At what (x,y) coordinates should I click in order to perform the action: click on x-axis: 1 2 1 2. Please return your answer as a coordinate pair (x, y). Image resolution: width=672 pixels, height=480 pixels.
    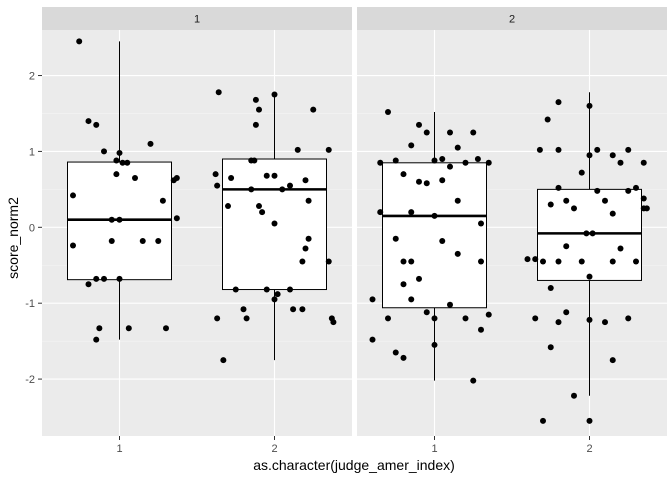
    Looking at the image, I should click on (354, 445).